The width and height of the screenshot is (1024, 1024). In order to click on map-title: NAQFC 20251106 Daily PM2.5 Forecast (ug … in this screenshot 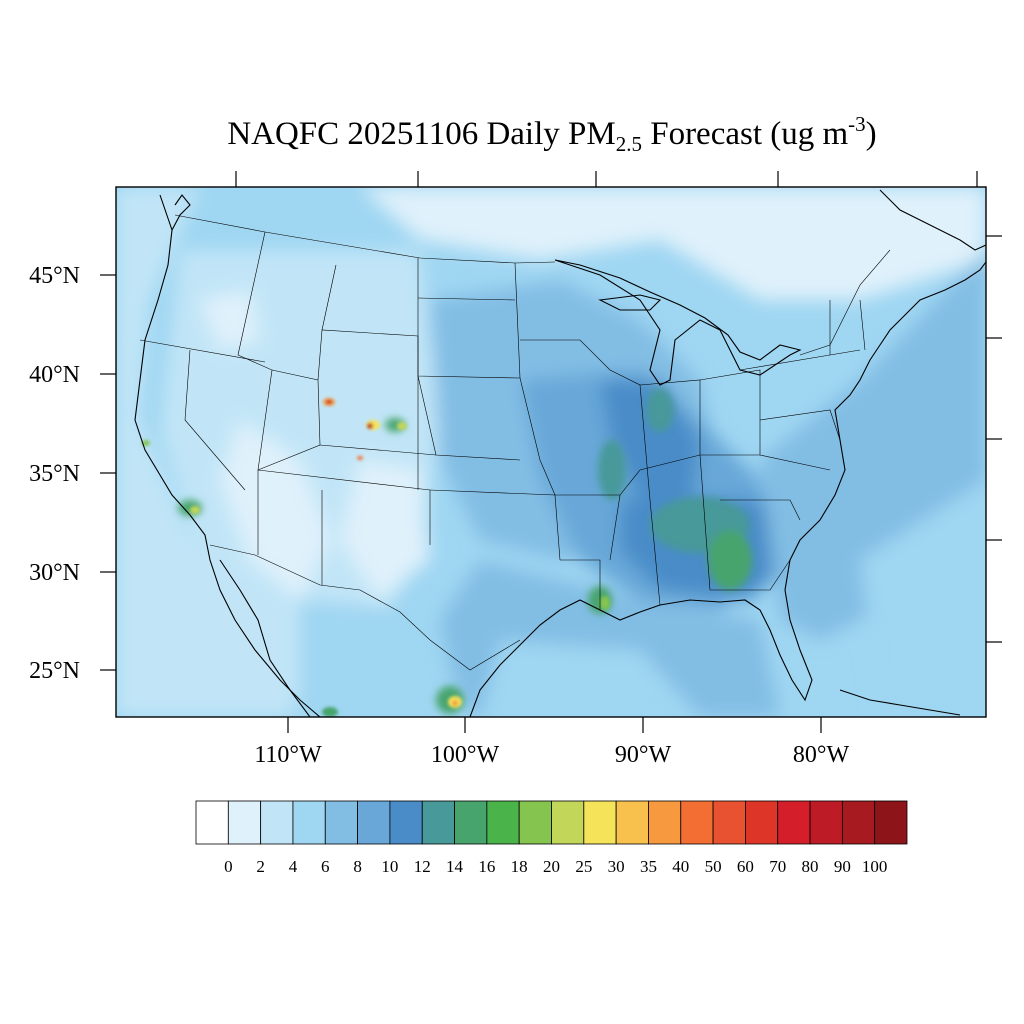, I will do `click(512, 134)`.